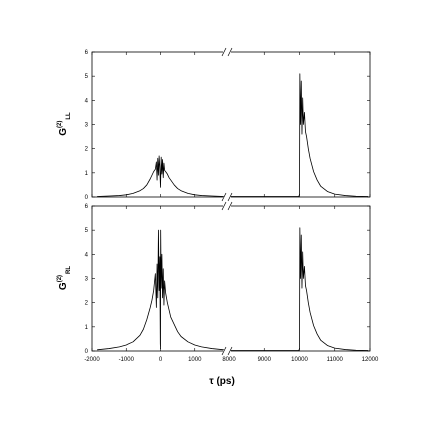 The image size is (436, 436). Describe the element at coordinates (229, 360) in the screenshot. I see `x-tick-label: 8000` at that location.